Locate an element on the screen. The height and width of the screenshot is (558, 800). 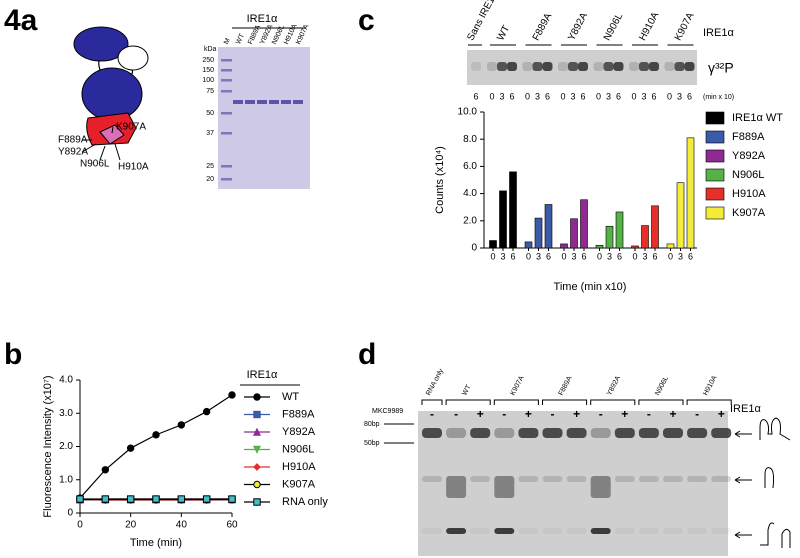
lane-label: K907A is located at coordinates (518, 386).